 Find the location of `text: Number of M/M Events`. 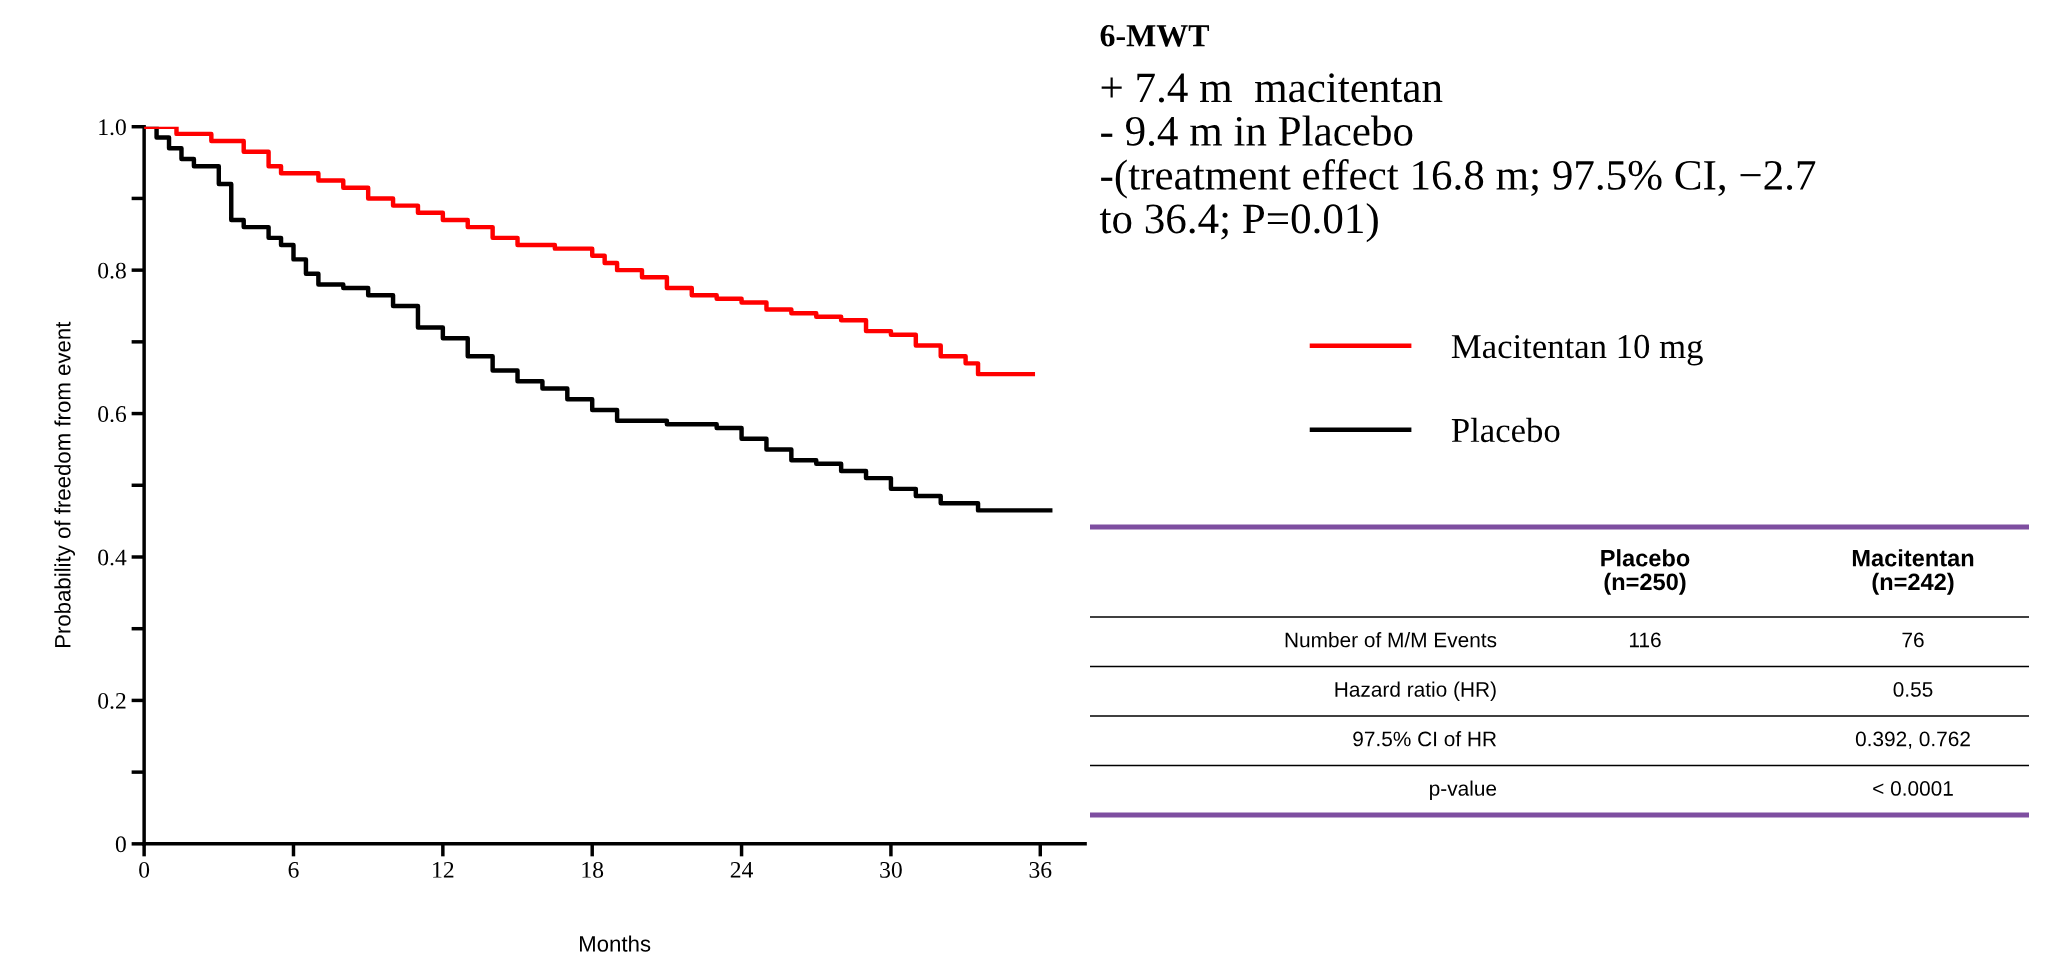

text: Number of M/M Events is located at coordinates (1391, 640).